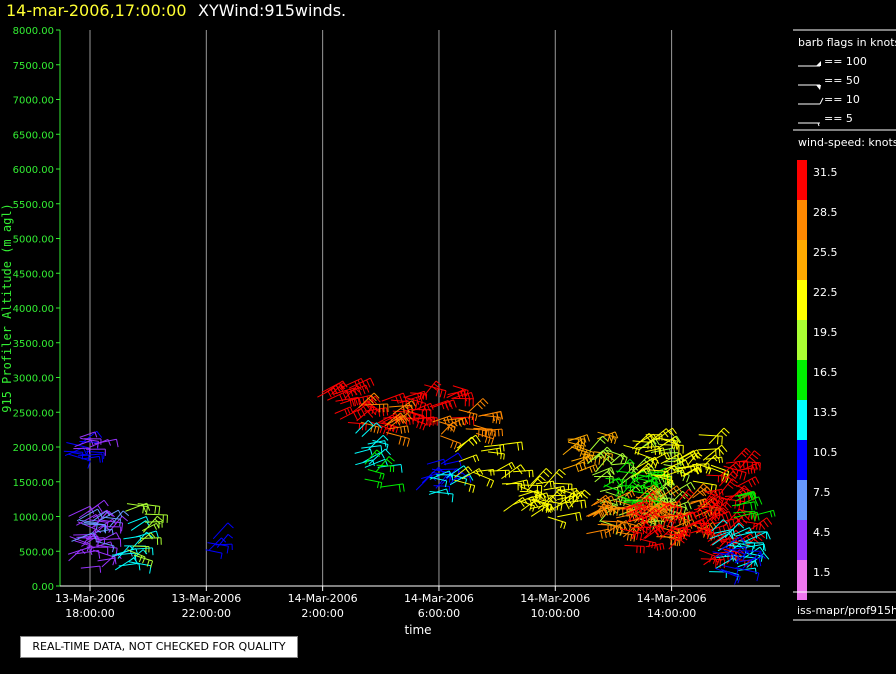  Describe the element at coordinates (822, 532) in the screenshot. I see `speed-legend-label: 4.5` at that location.